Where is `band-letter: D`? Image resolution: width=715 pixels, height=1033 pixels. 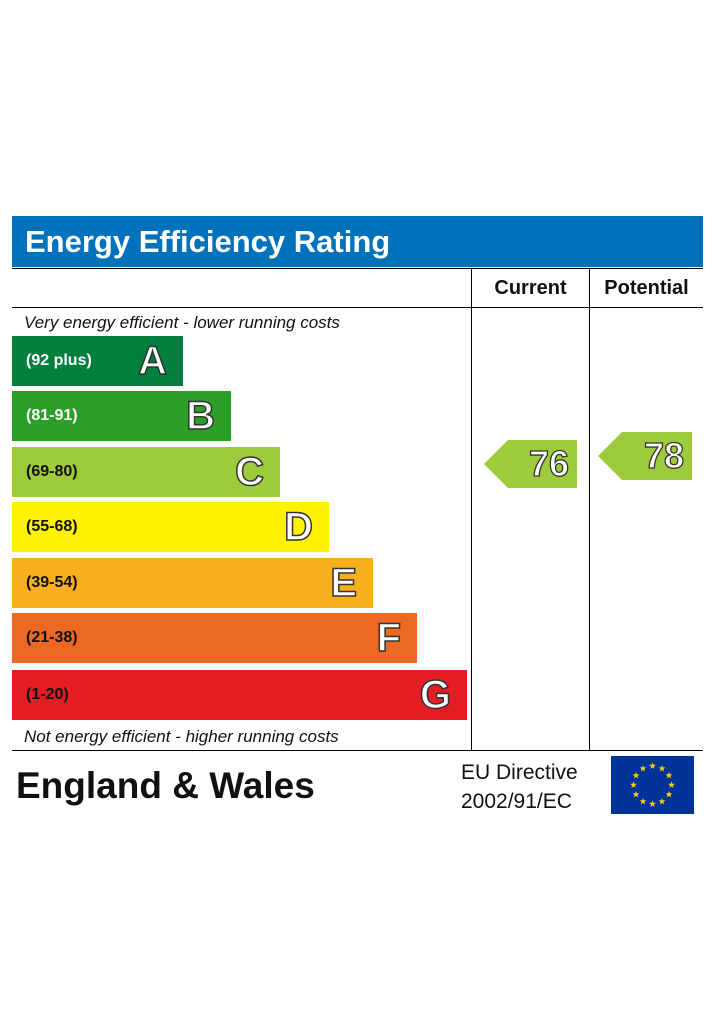
band-letter: D is located at coordinates (298, 527).